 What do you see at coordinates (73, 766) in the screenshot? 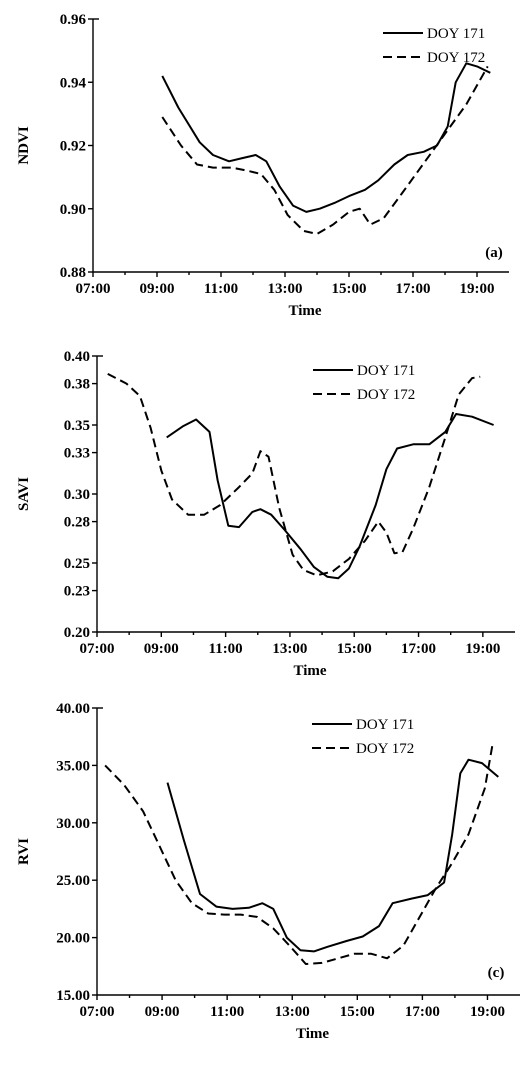
I see `y-tick-label: 35.00` at bounding box center [73, 766].